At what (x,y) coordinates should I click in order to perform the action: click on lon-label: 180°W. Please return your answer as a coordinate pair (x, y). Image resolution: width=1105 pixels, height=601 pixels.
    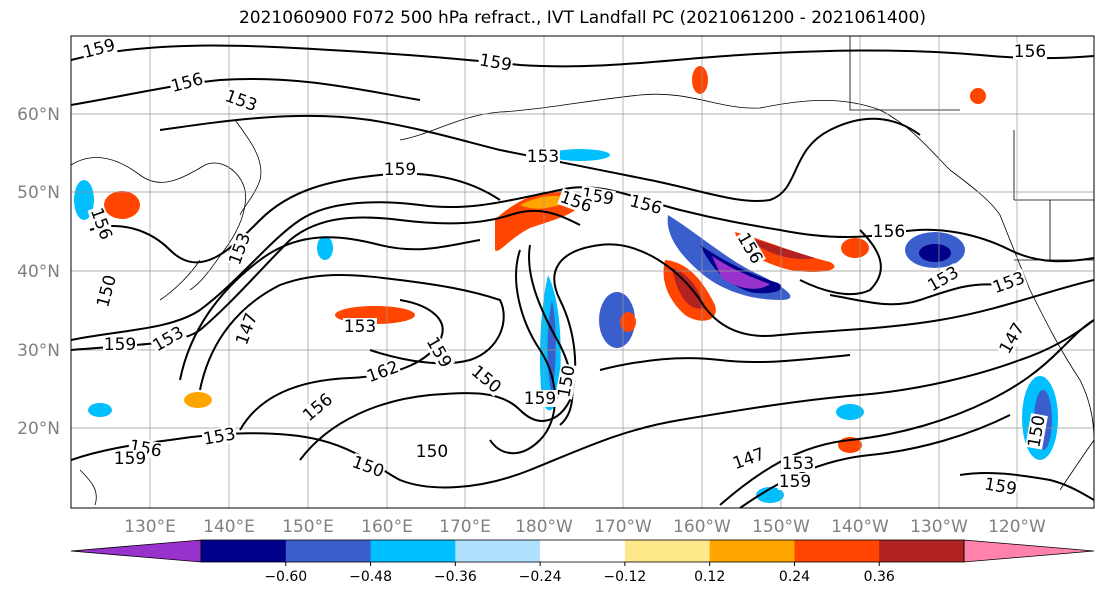
    Looking at the image, I should click on (544, 527).